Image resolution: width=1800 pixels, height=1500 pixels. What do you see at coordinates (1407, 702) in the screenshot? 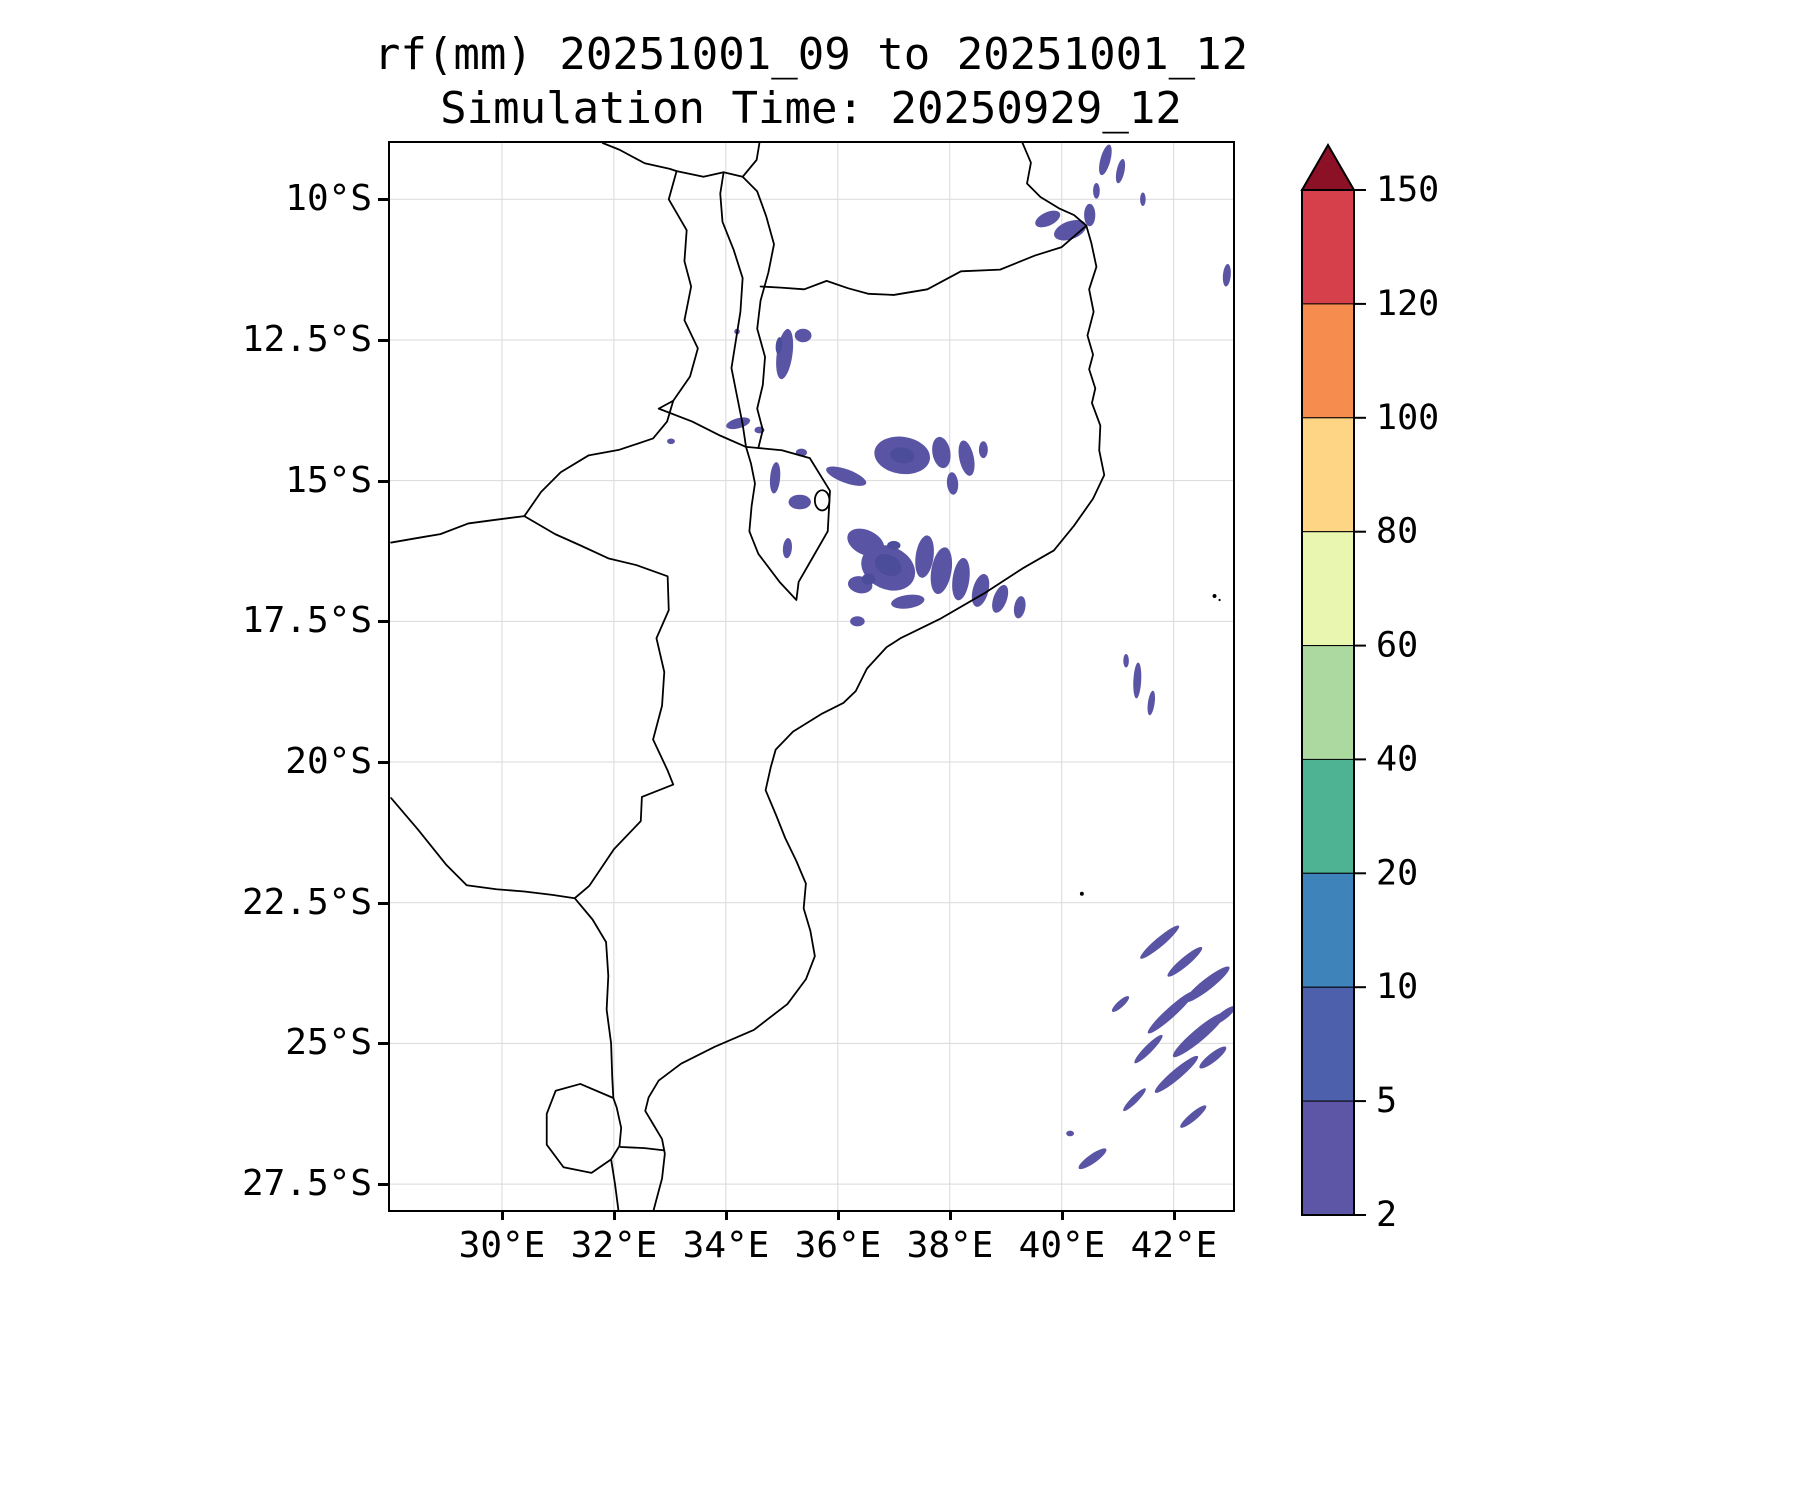
I see `colorbar-labels: 150 120 100 80 60 40 20 10 5 2` at bounding box center [1407, 702].